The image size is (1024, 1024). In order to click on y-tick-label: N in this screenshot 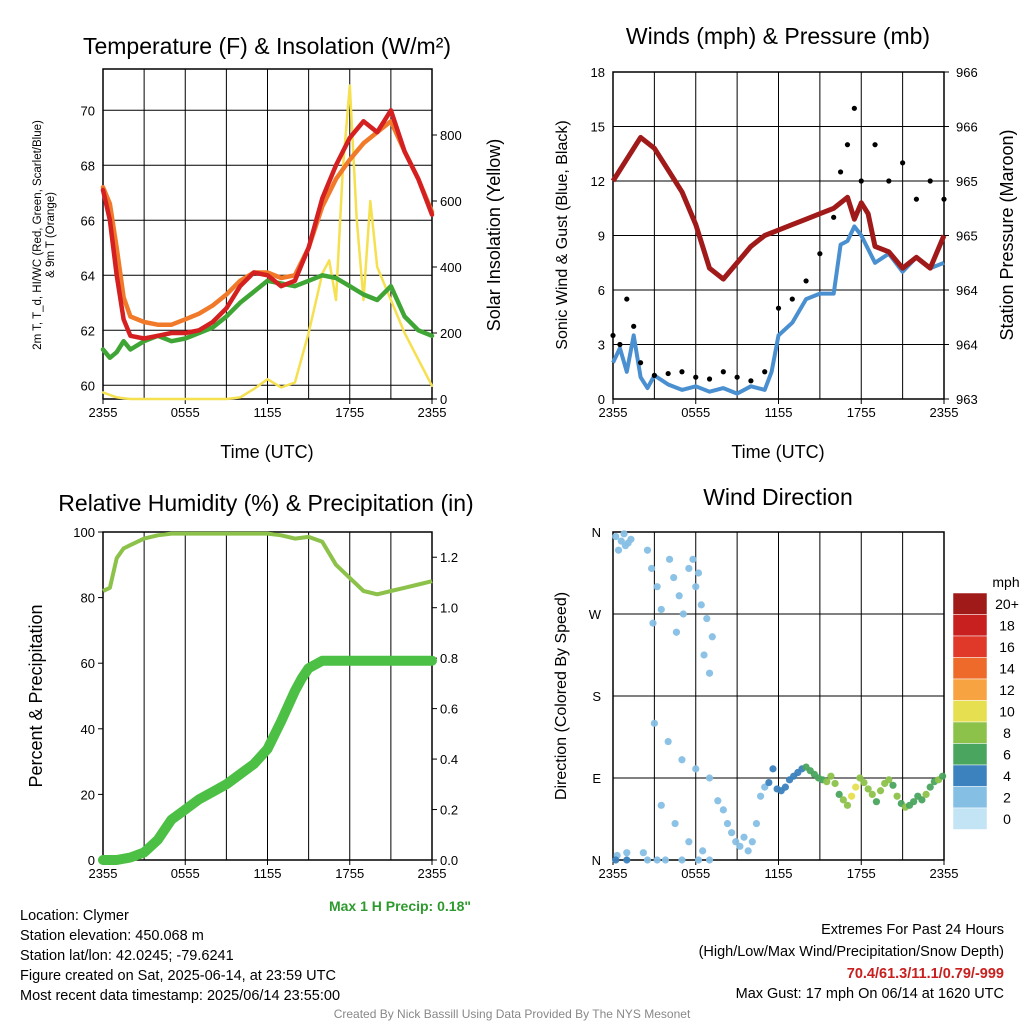, I will do `click(596, 860)`.